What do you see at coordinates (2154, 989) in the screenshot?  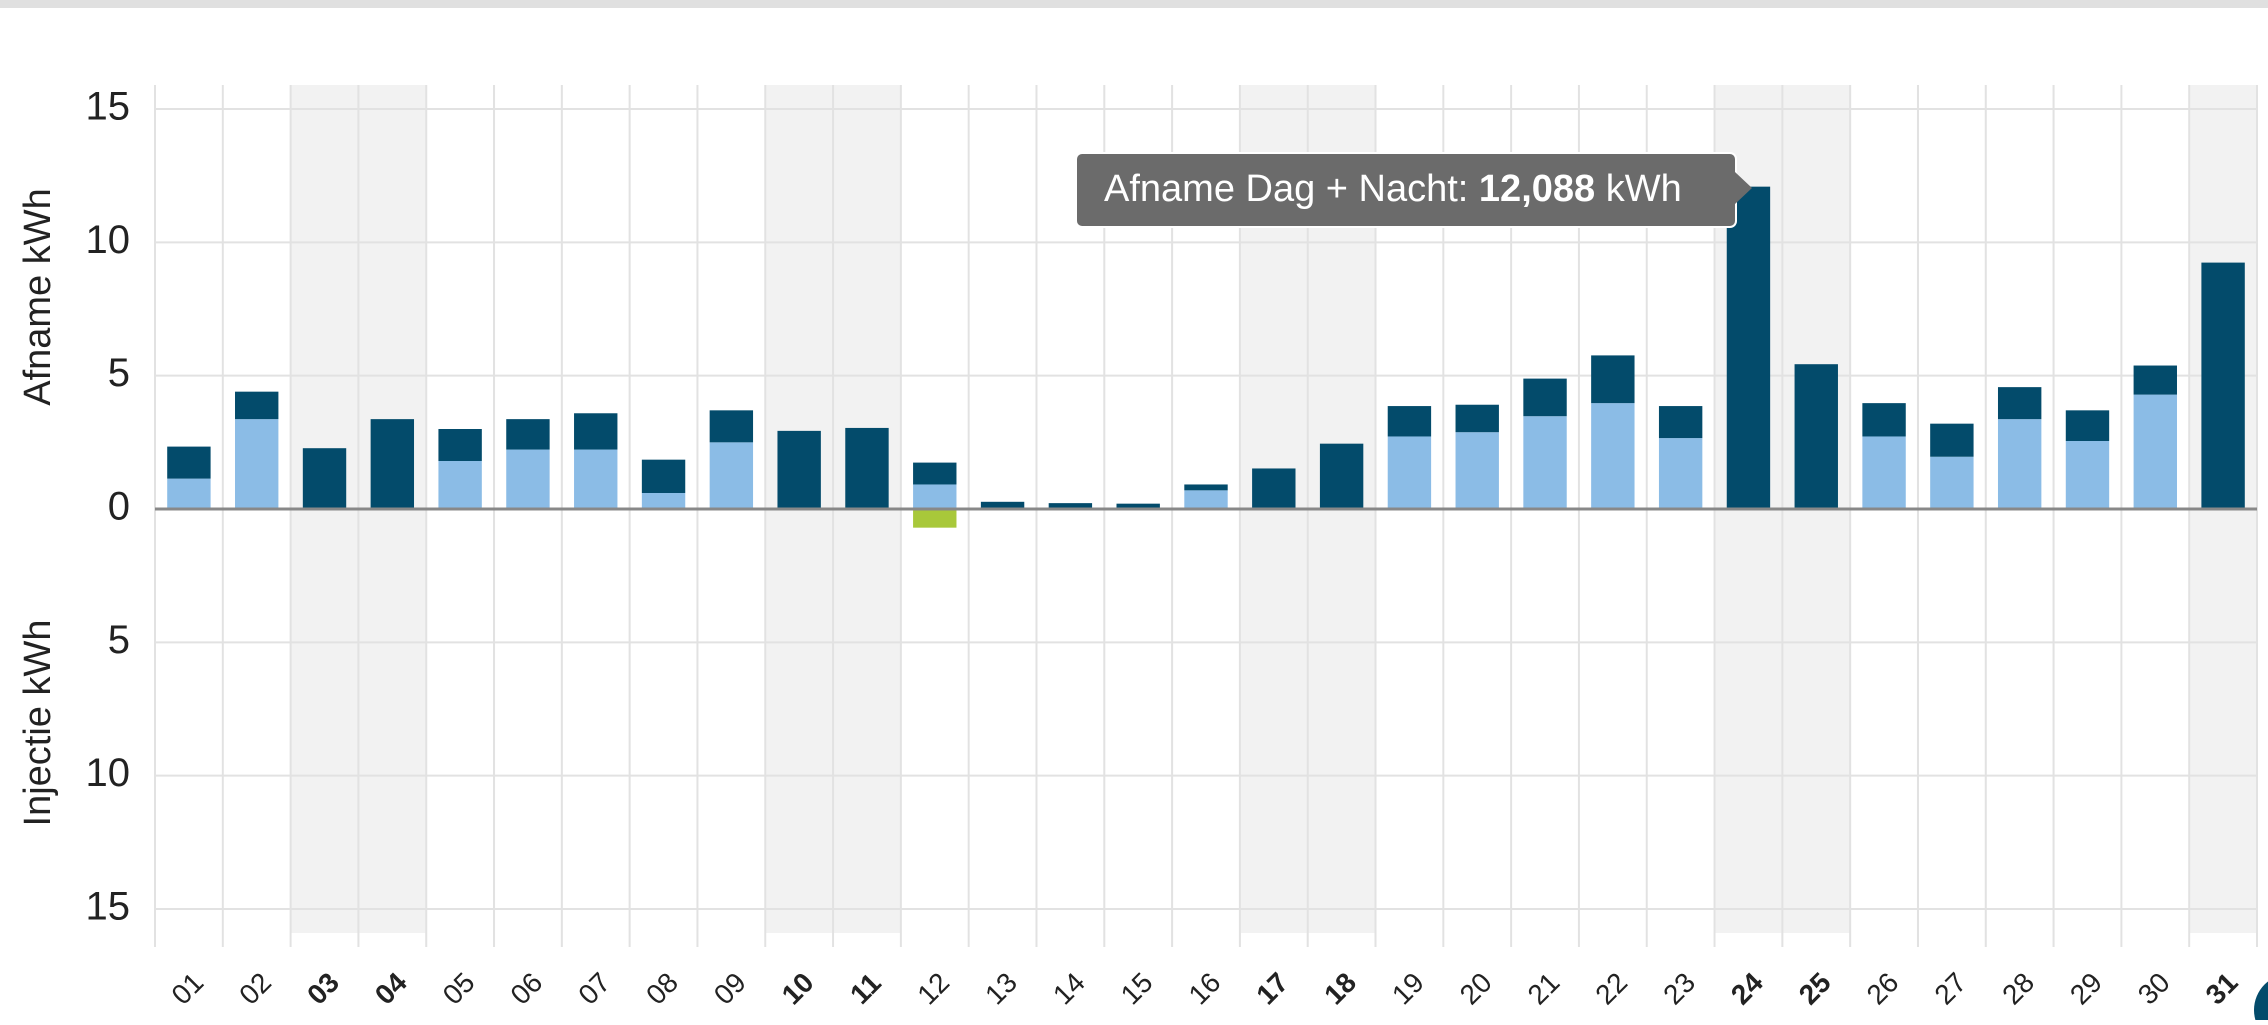 I see `x-tick-label: 30` at bounding box center [2154, 989].